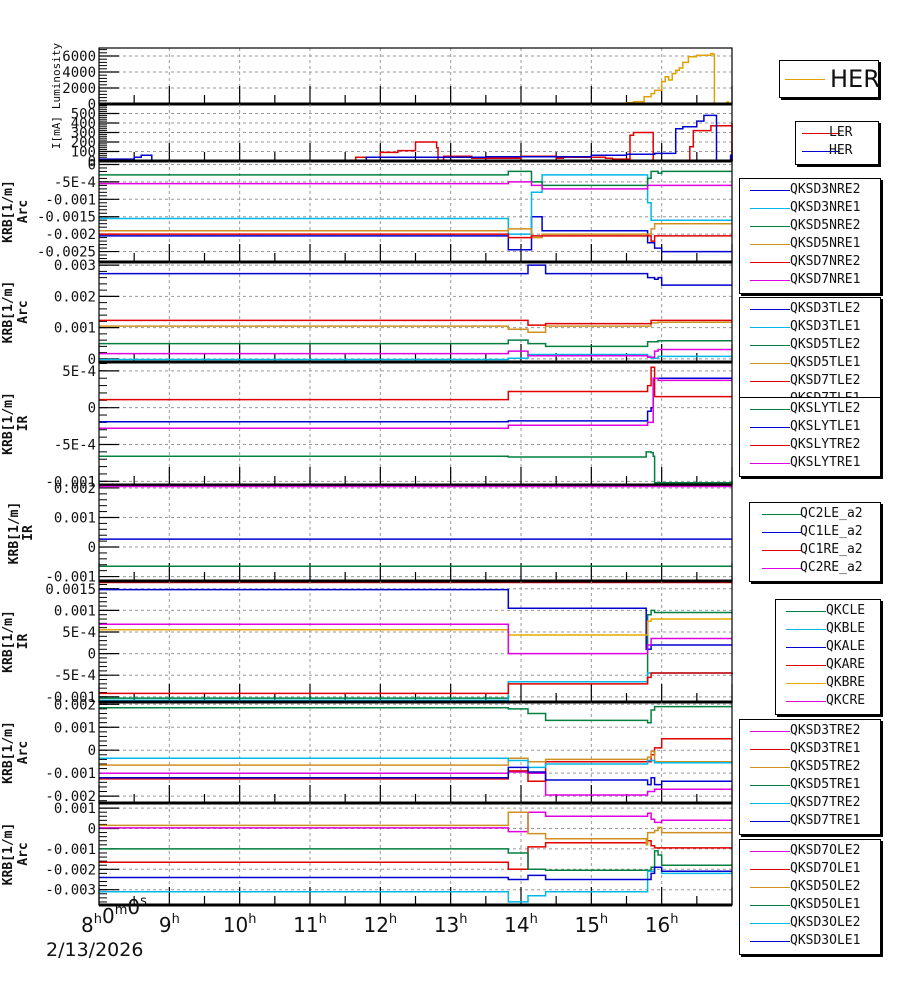 The image size is (900, 984). I want to click on legend-label: QKSD5NRE1, so click(825, 243).